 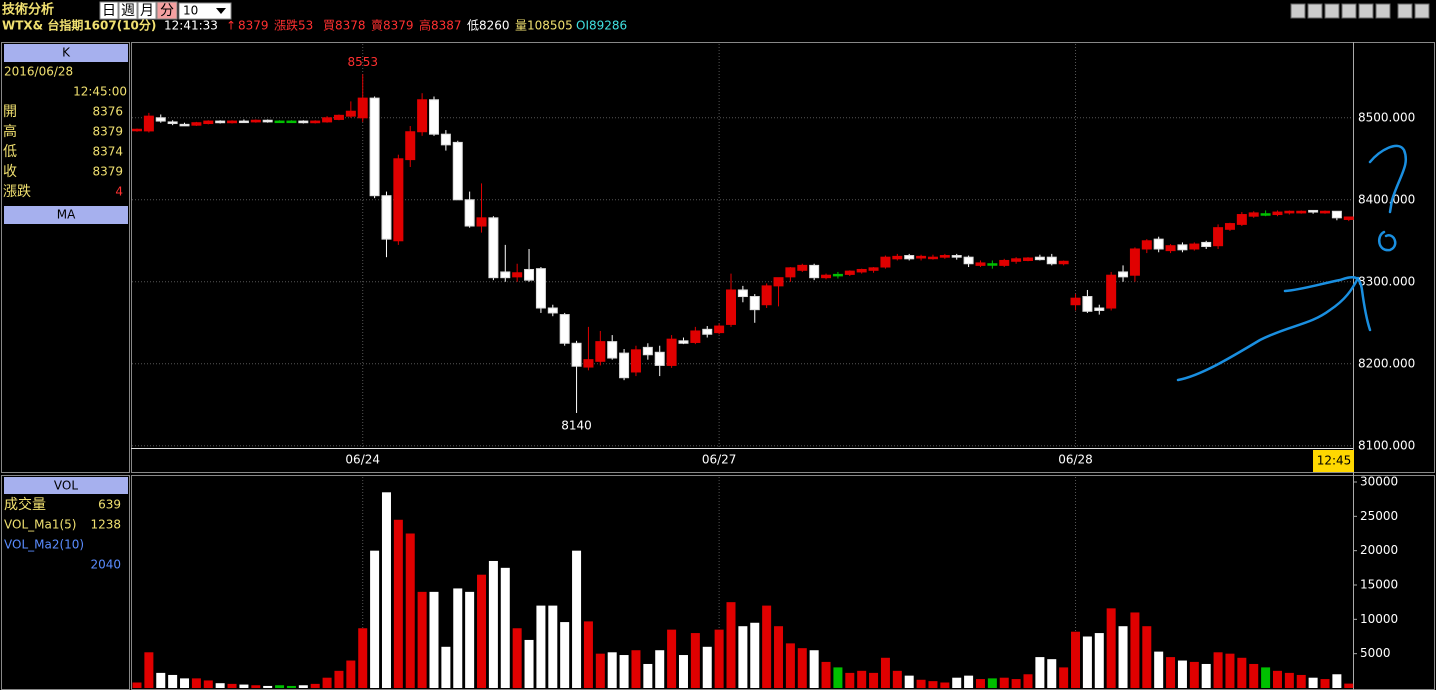 I want to click on zoom-in-button, so click(x=1315, y=11).